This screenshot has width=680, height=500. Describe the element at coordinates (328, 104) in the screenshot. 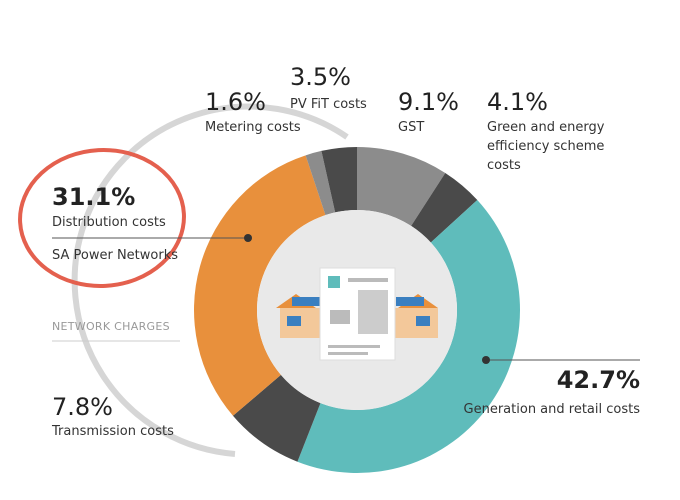

I see `category-label: PV FiT costs` at that location.